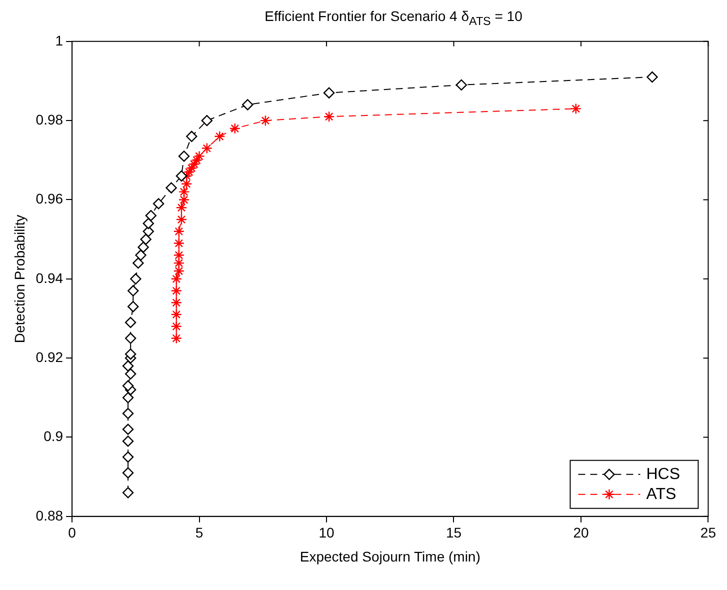  I want to click on y-tick-label: 0.98, so click(50, 119).